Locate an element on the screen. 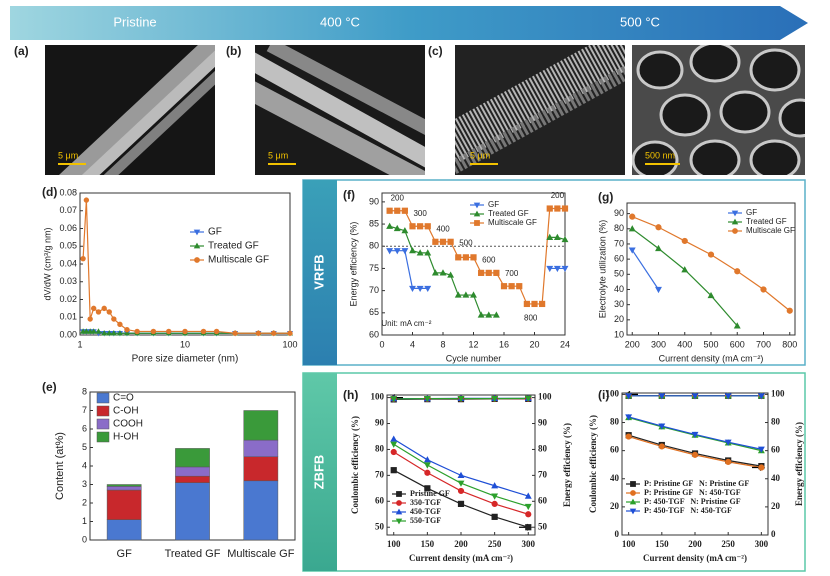 This screenshot has height=576, width=830. y-tick-label: 10 is located at coordinates (619, 334).